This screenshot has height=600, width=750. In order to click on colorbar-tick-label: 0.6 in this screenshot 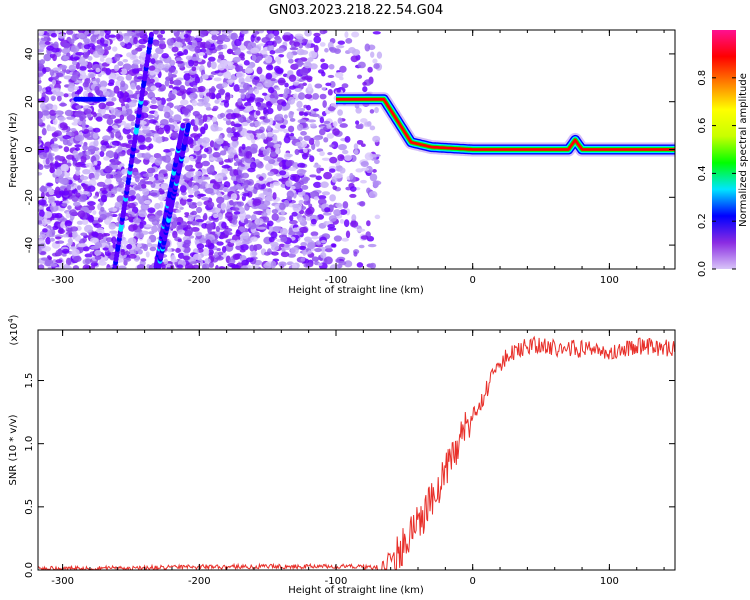, I will do `click(702, 126)`.